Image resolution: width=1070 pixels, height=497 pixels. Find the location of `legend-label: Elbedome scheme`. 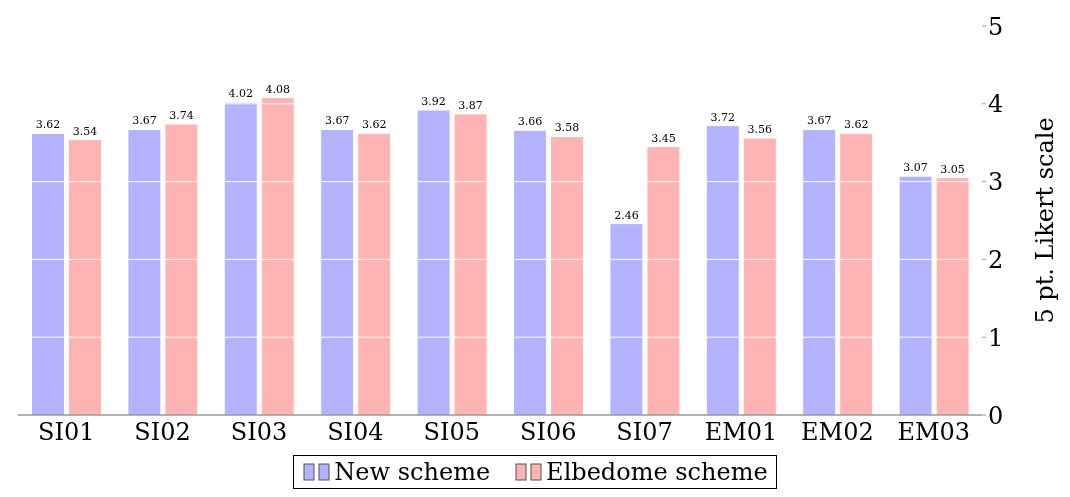

legend-label: Elbedome scheme is located at coordinates (656, 472).